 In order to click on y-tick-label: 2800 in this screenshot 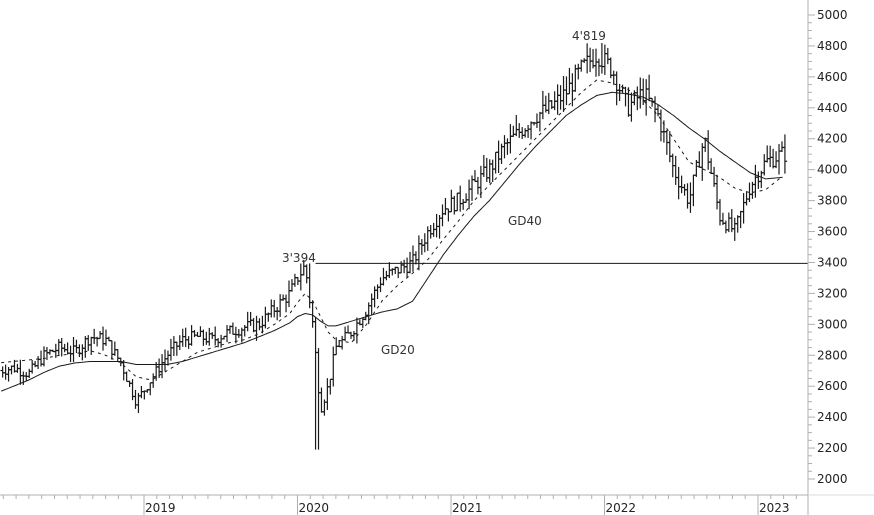, I will do `click(832, 355)`.